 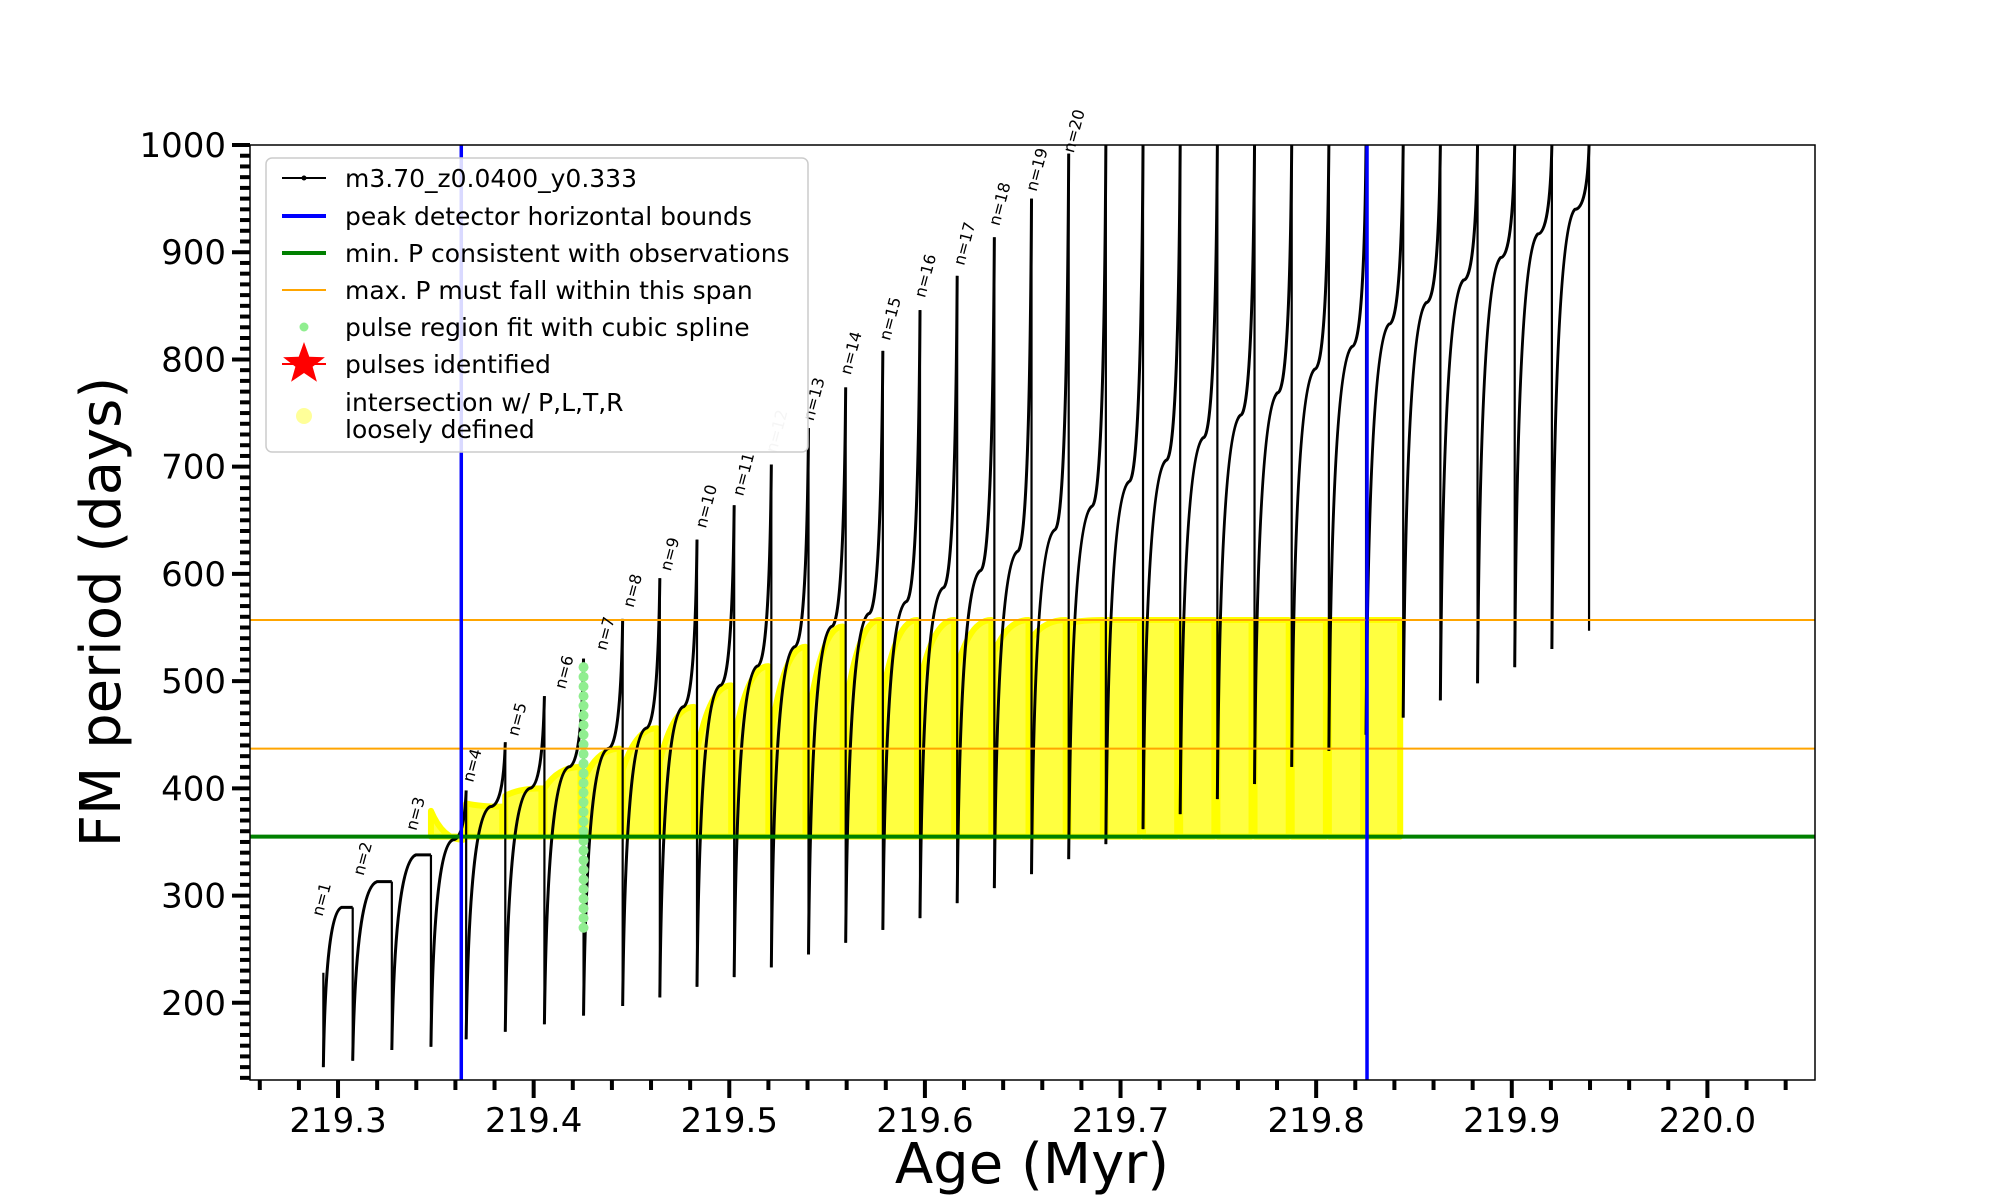 I want to click on legend-star-icon, so click(x=304, y=362).